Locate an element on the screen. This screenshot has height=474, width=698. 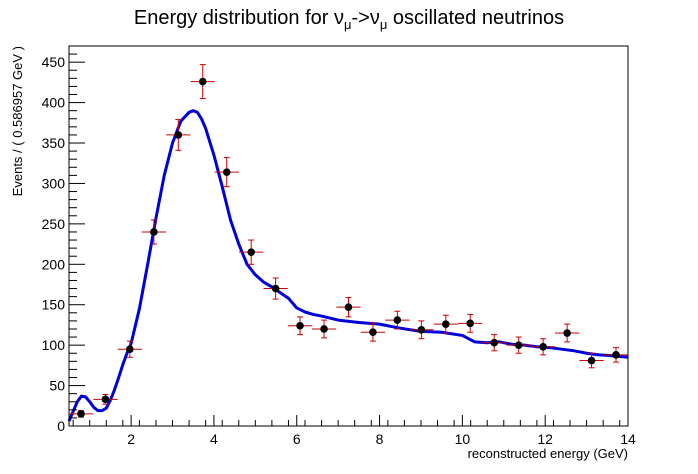
x-tick-label: 10 is located at coordinates (463, 439).